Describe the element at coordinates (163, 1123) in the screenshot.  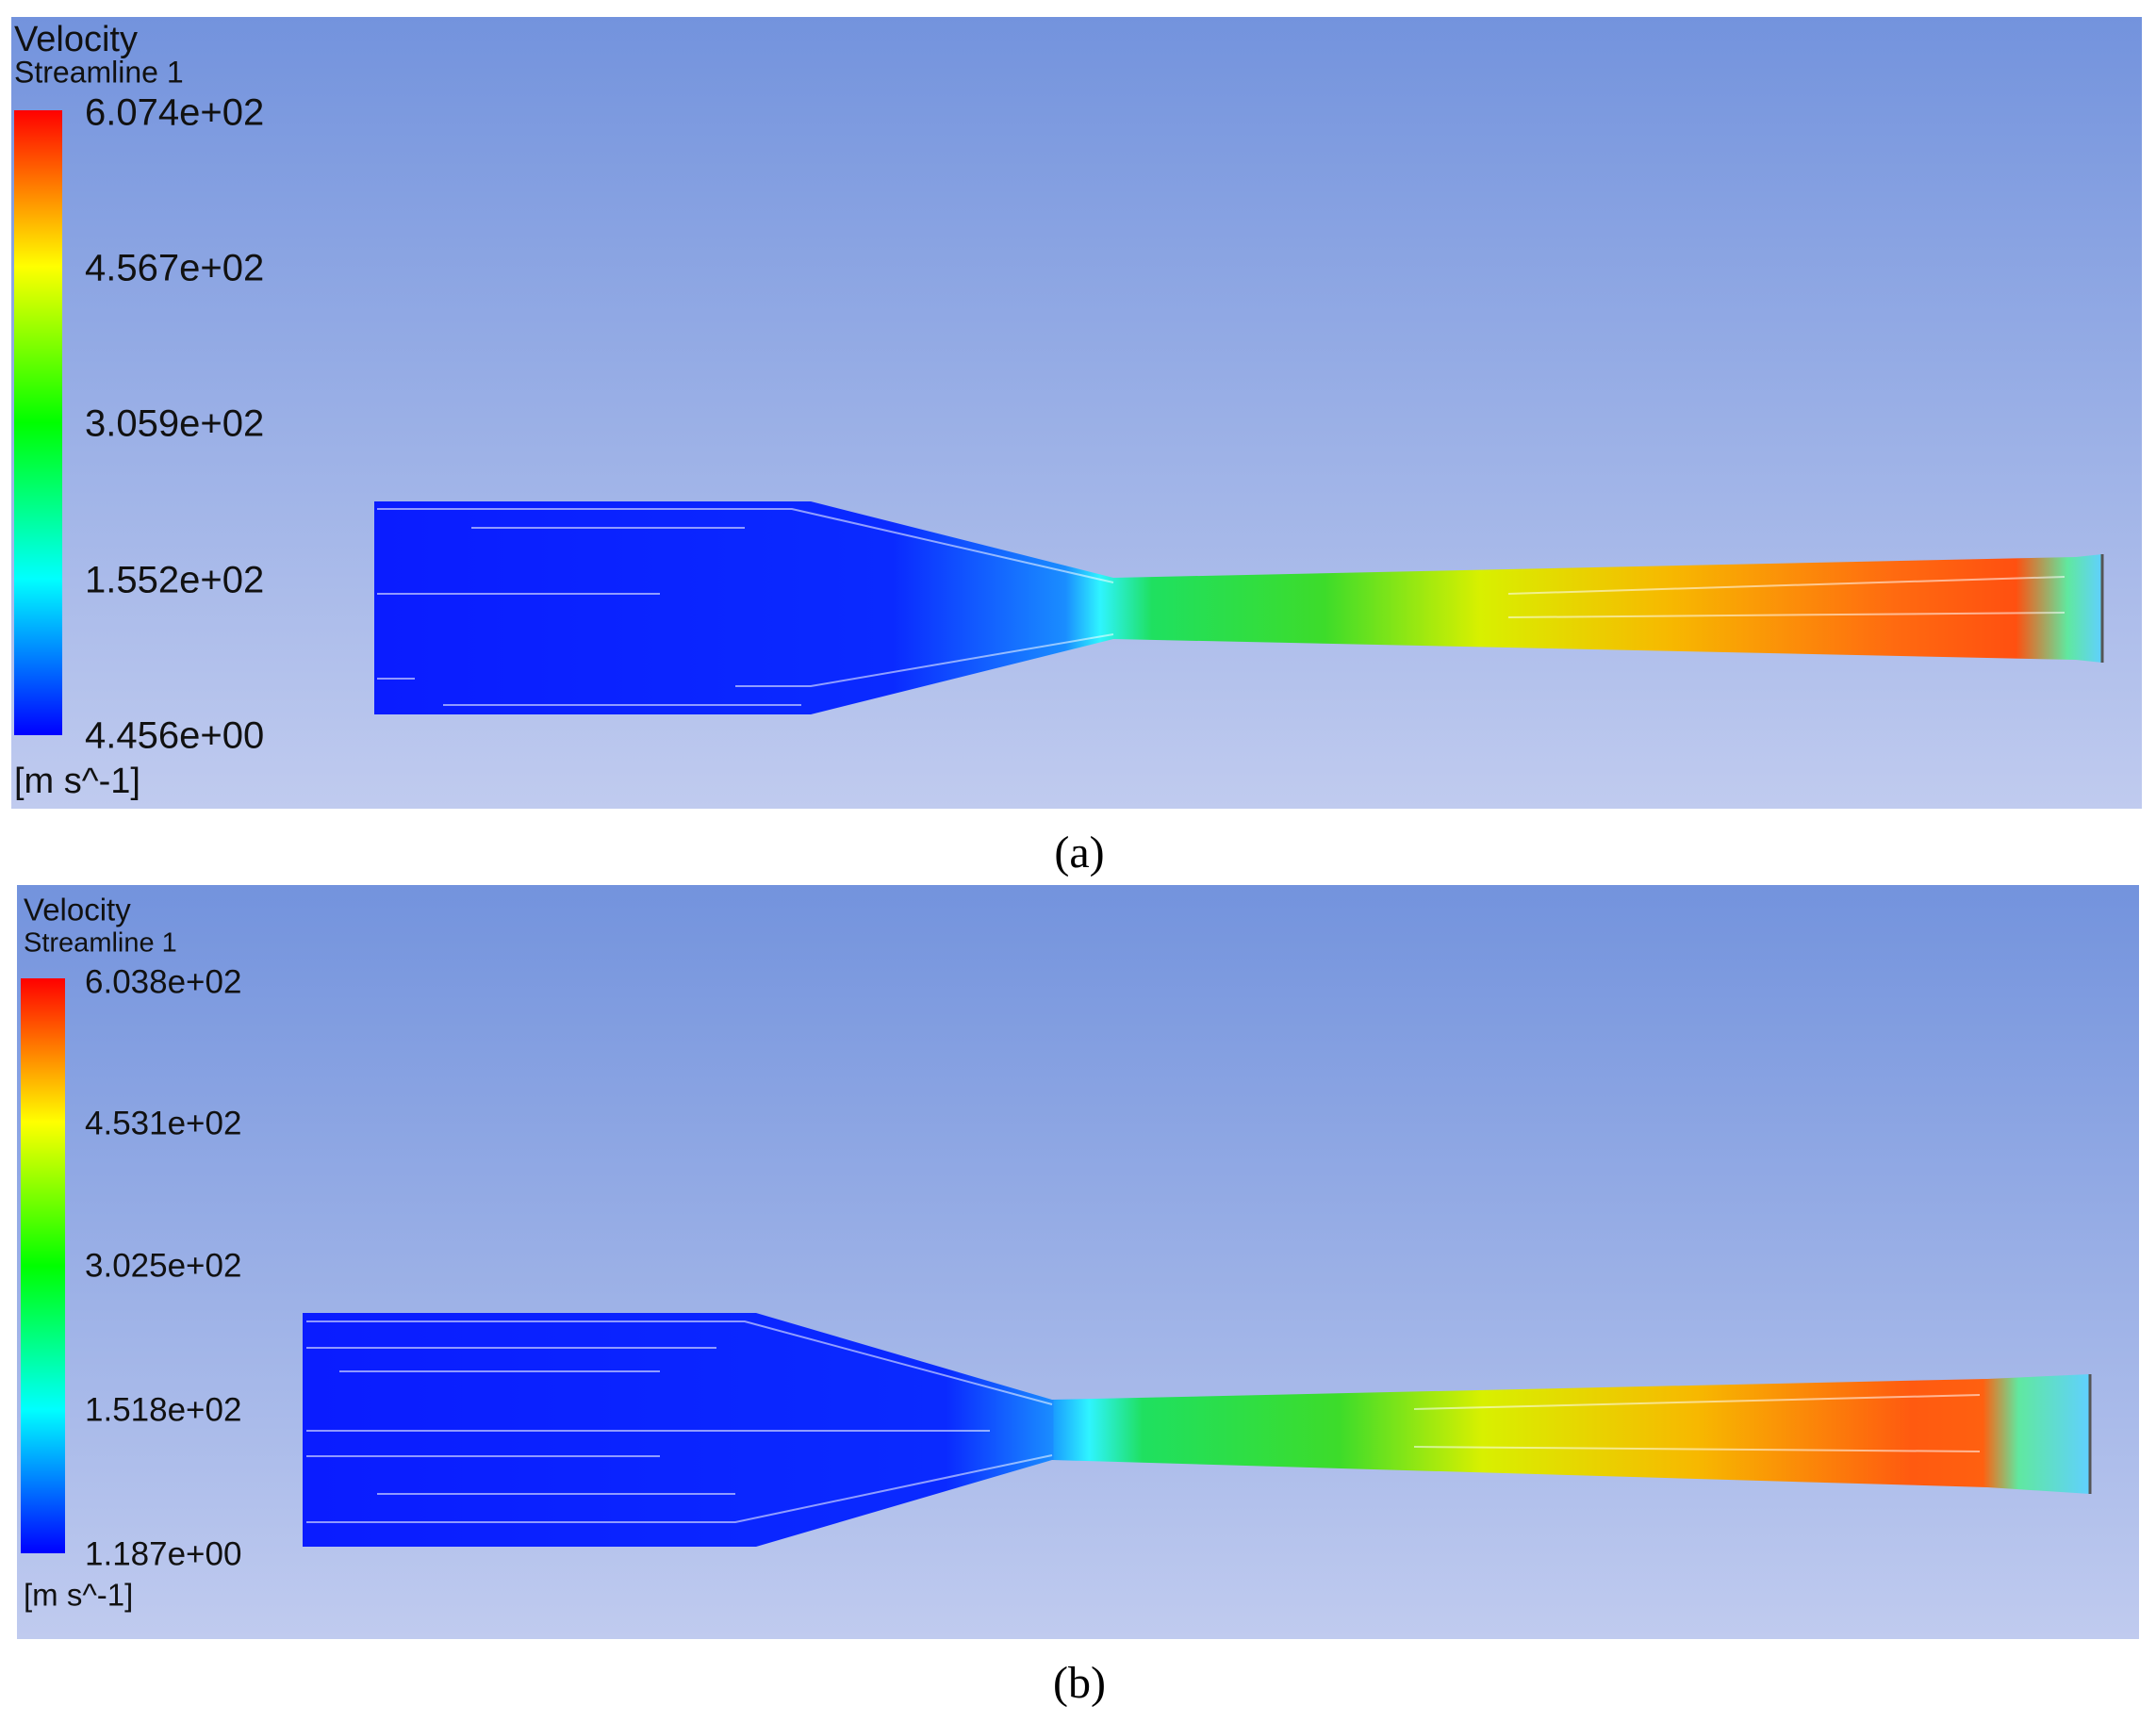
I see `colorbar-label: 4.531e+02` at that location.